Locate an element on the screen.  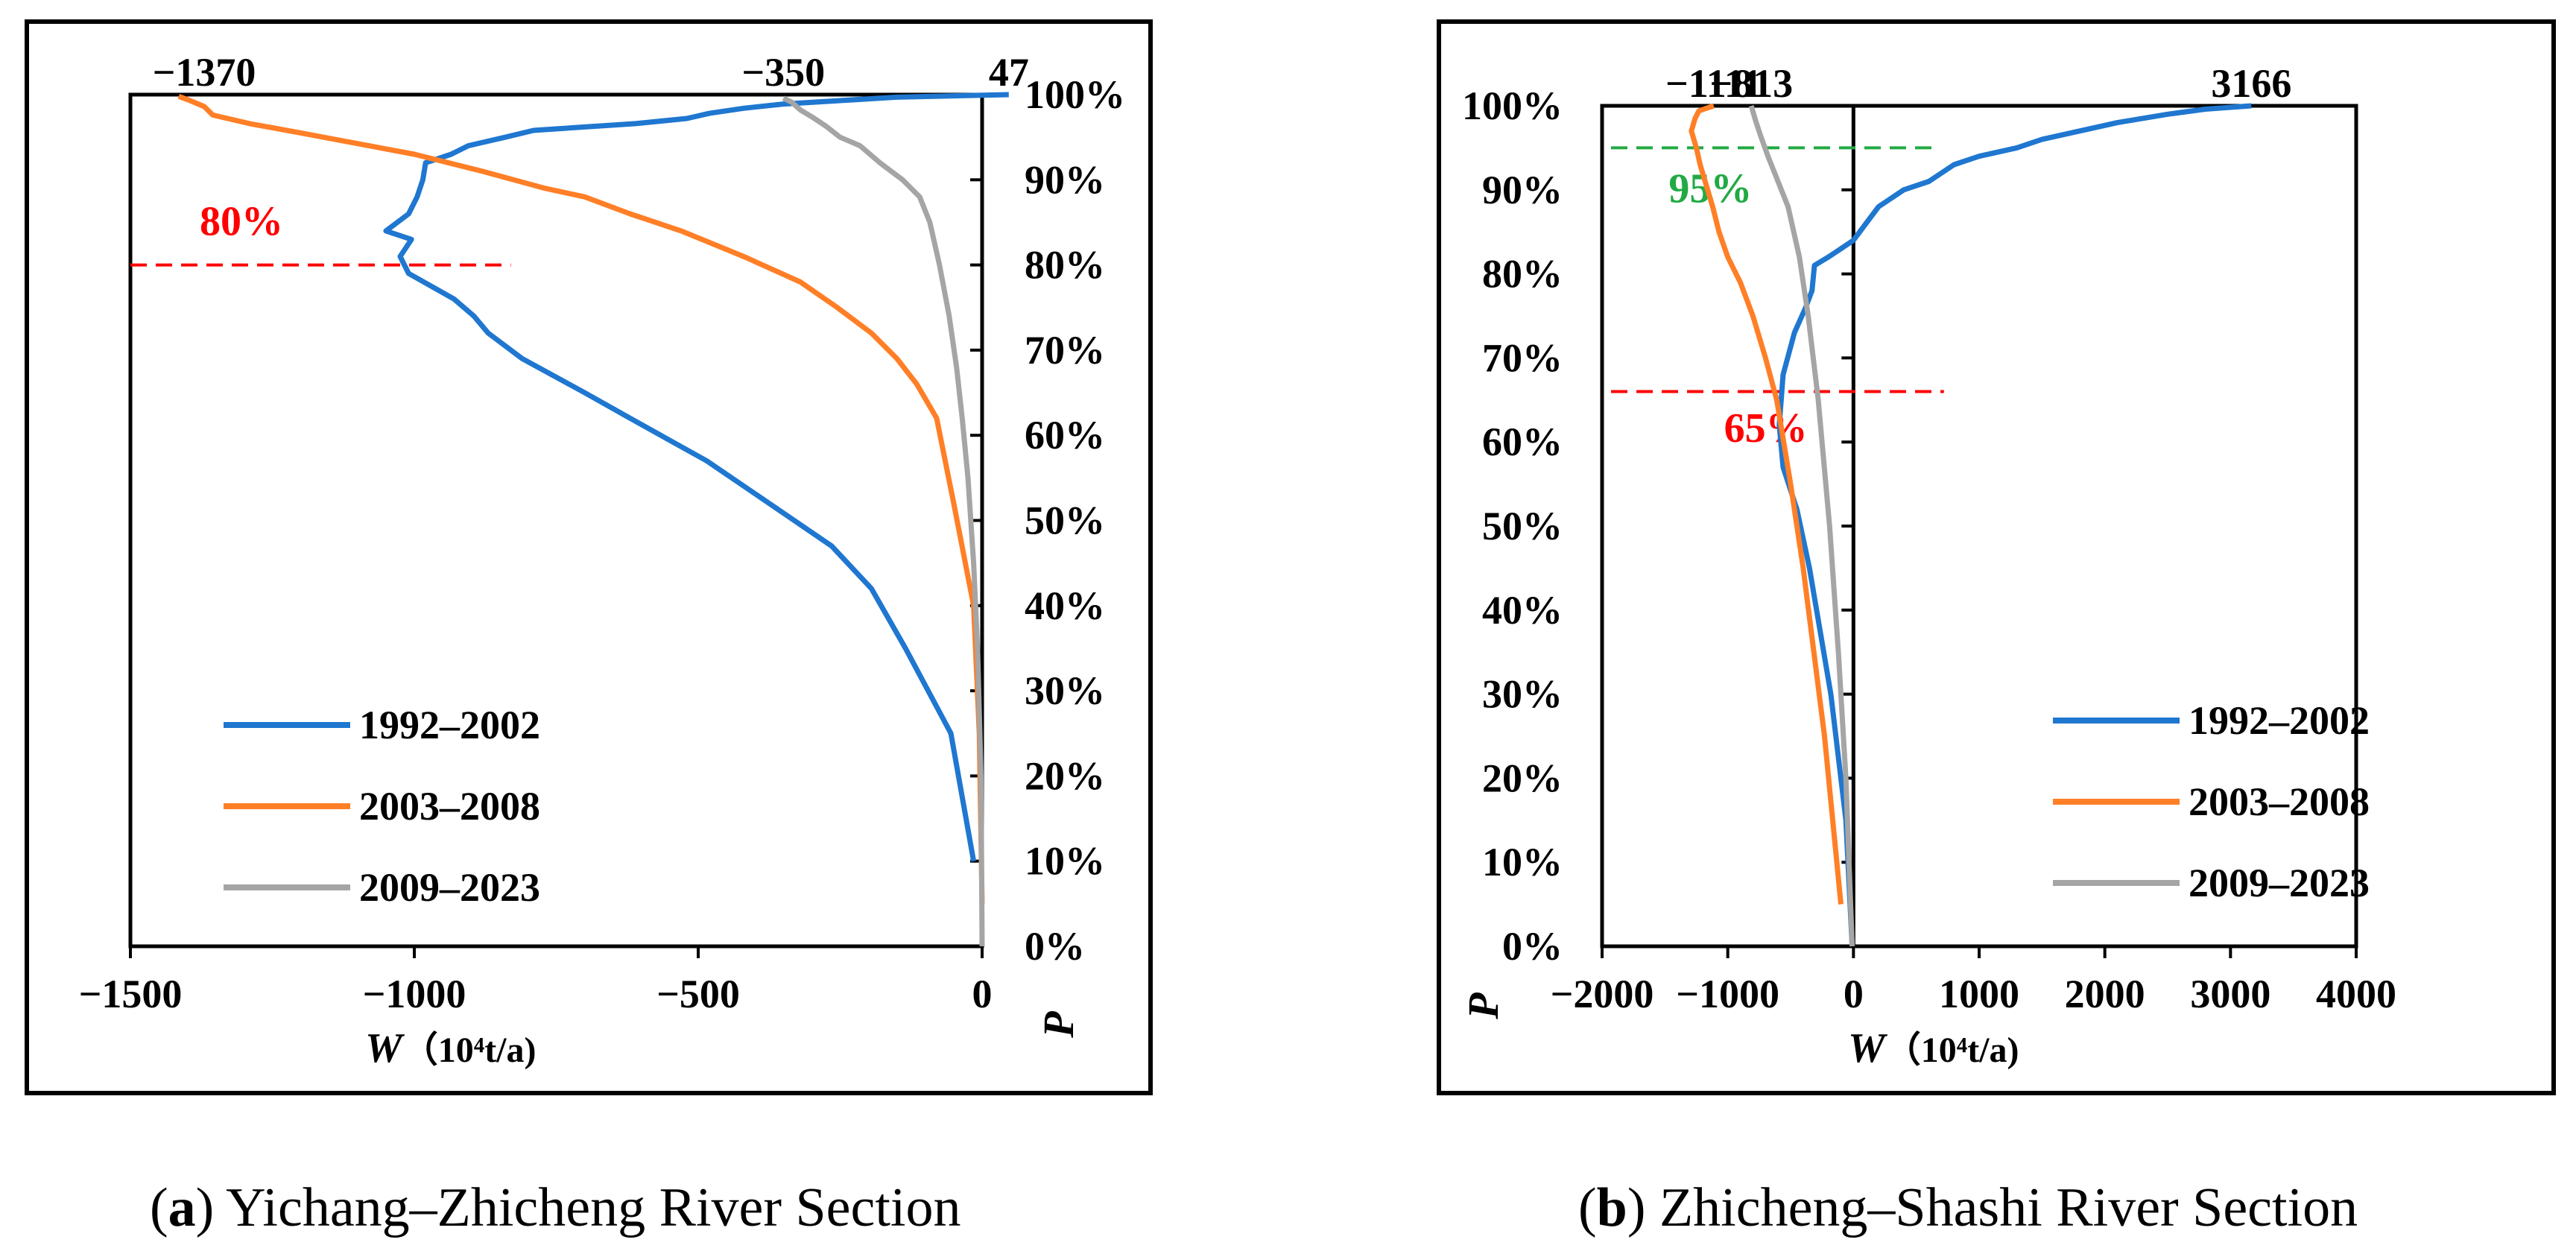
caption-b: (b) Zhicheng–Shashi River Section is located at coordinates (1968, 1207).